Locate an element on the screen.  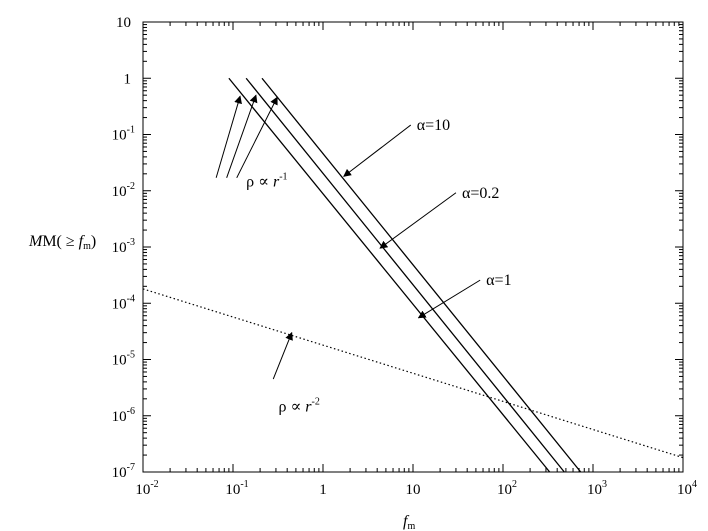
y-tick-labels: 10 1 10⁻¹ 10⁻² 10⁻³ 10⁻⁴ 10⁻⁵ 10⁻⁶ 10⁻⁷ is located at coordinates (123, 248).